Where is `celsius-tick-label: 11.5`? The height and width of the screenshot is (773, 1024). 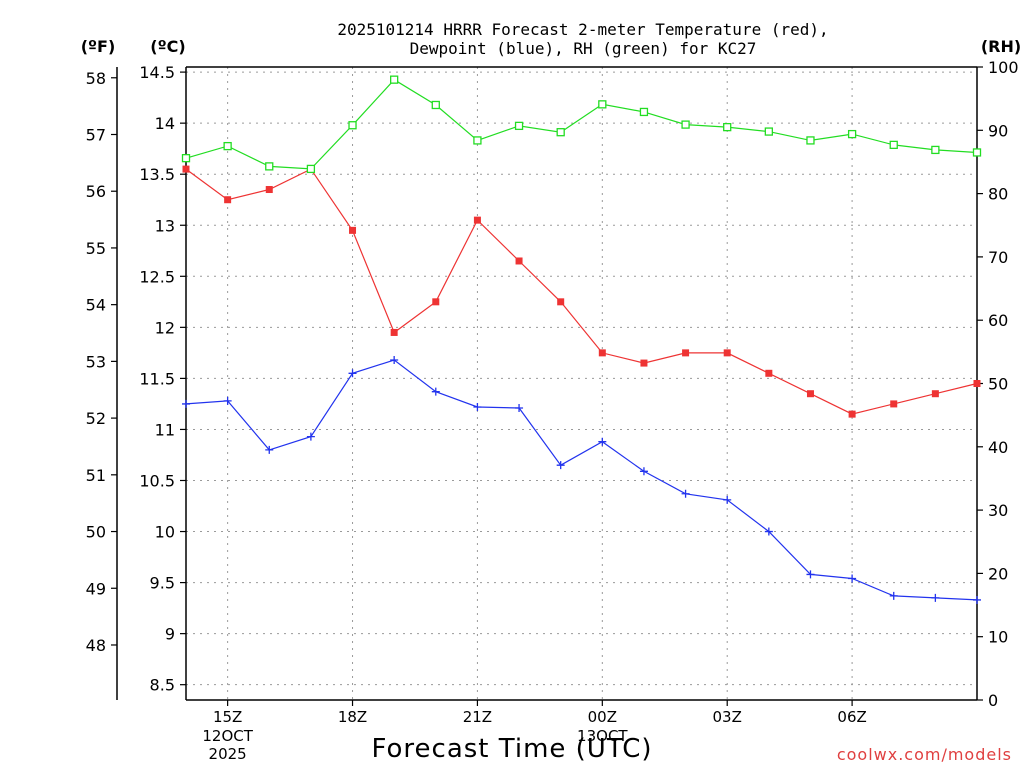 celsius-tick-label: 11.5 is located at coordinates (157, 378).